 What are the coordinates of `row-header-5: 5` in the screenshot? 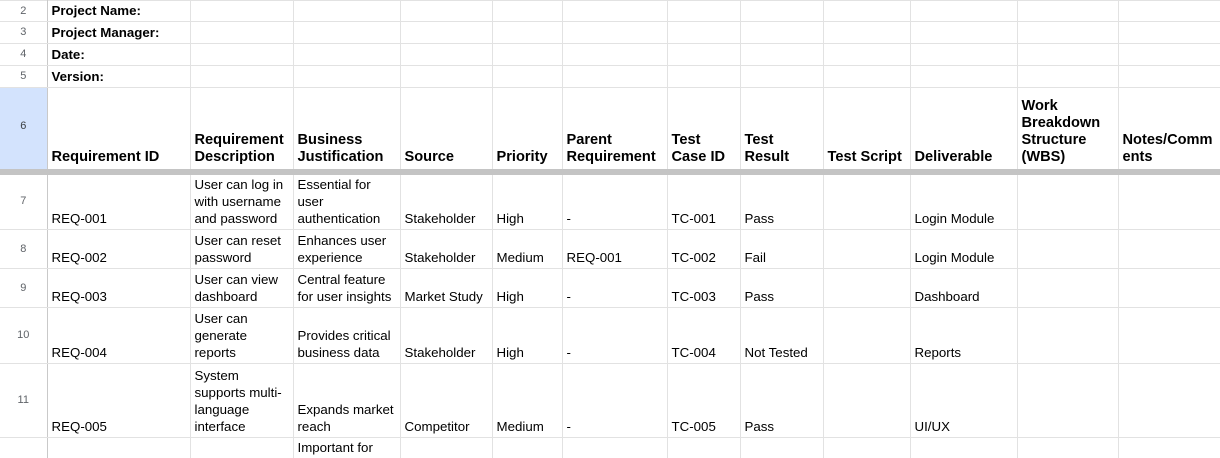 It's located at (23, 77).